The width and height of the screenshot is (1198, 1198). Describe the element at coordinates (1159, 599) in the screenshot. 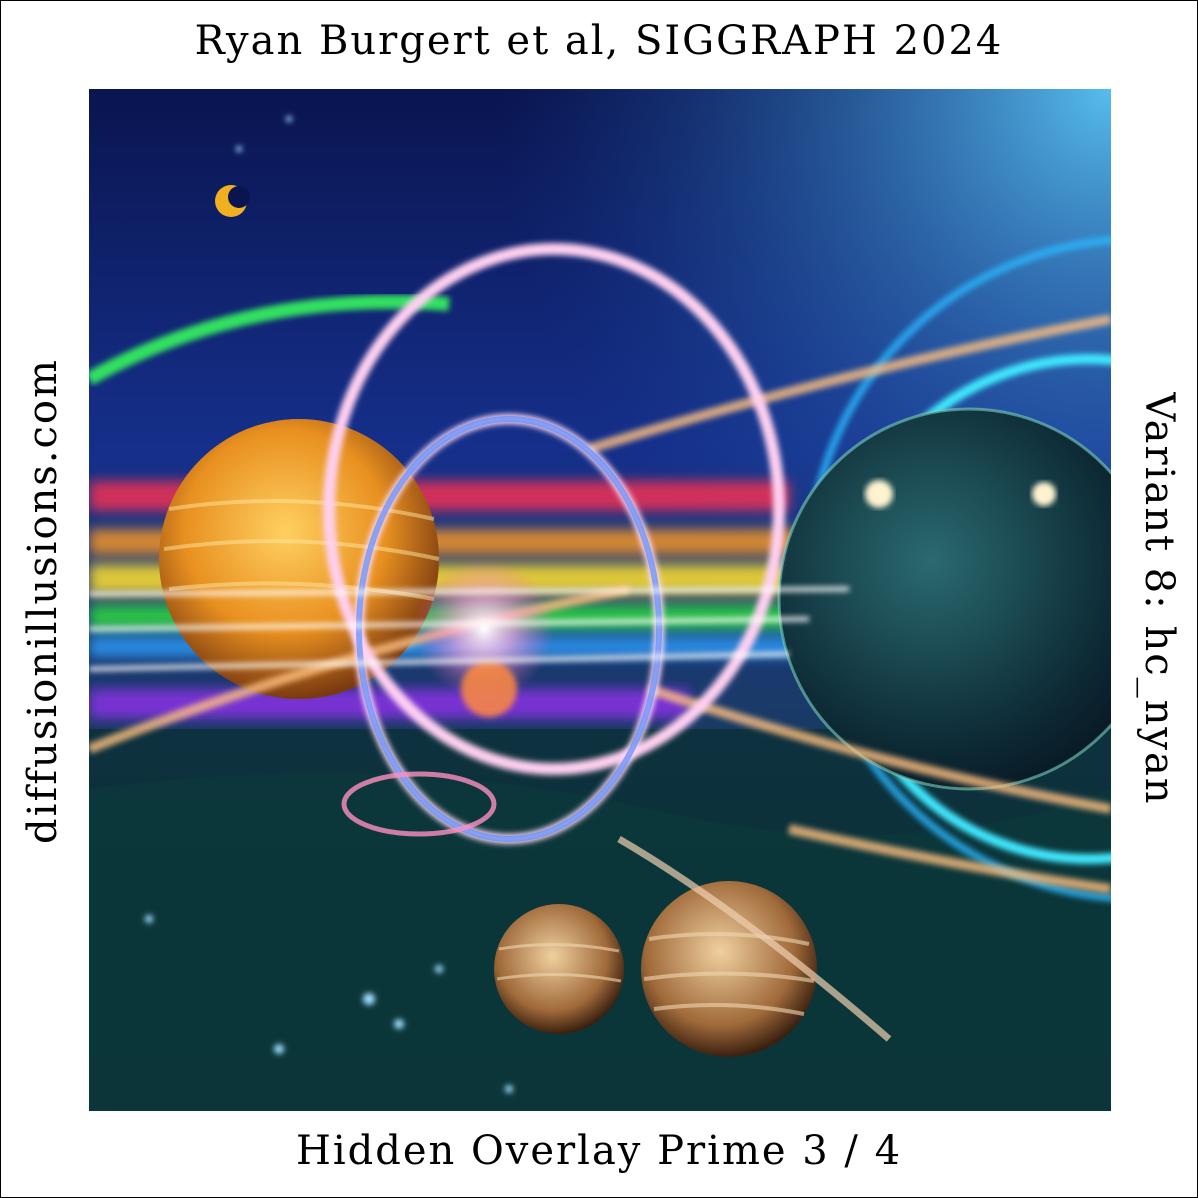

I see `right-caption: Variant 8: hc_nyan` at that location.